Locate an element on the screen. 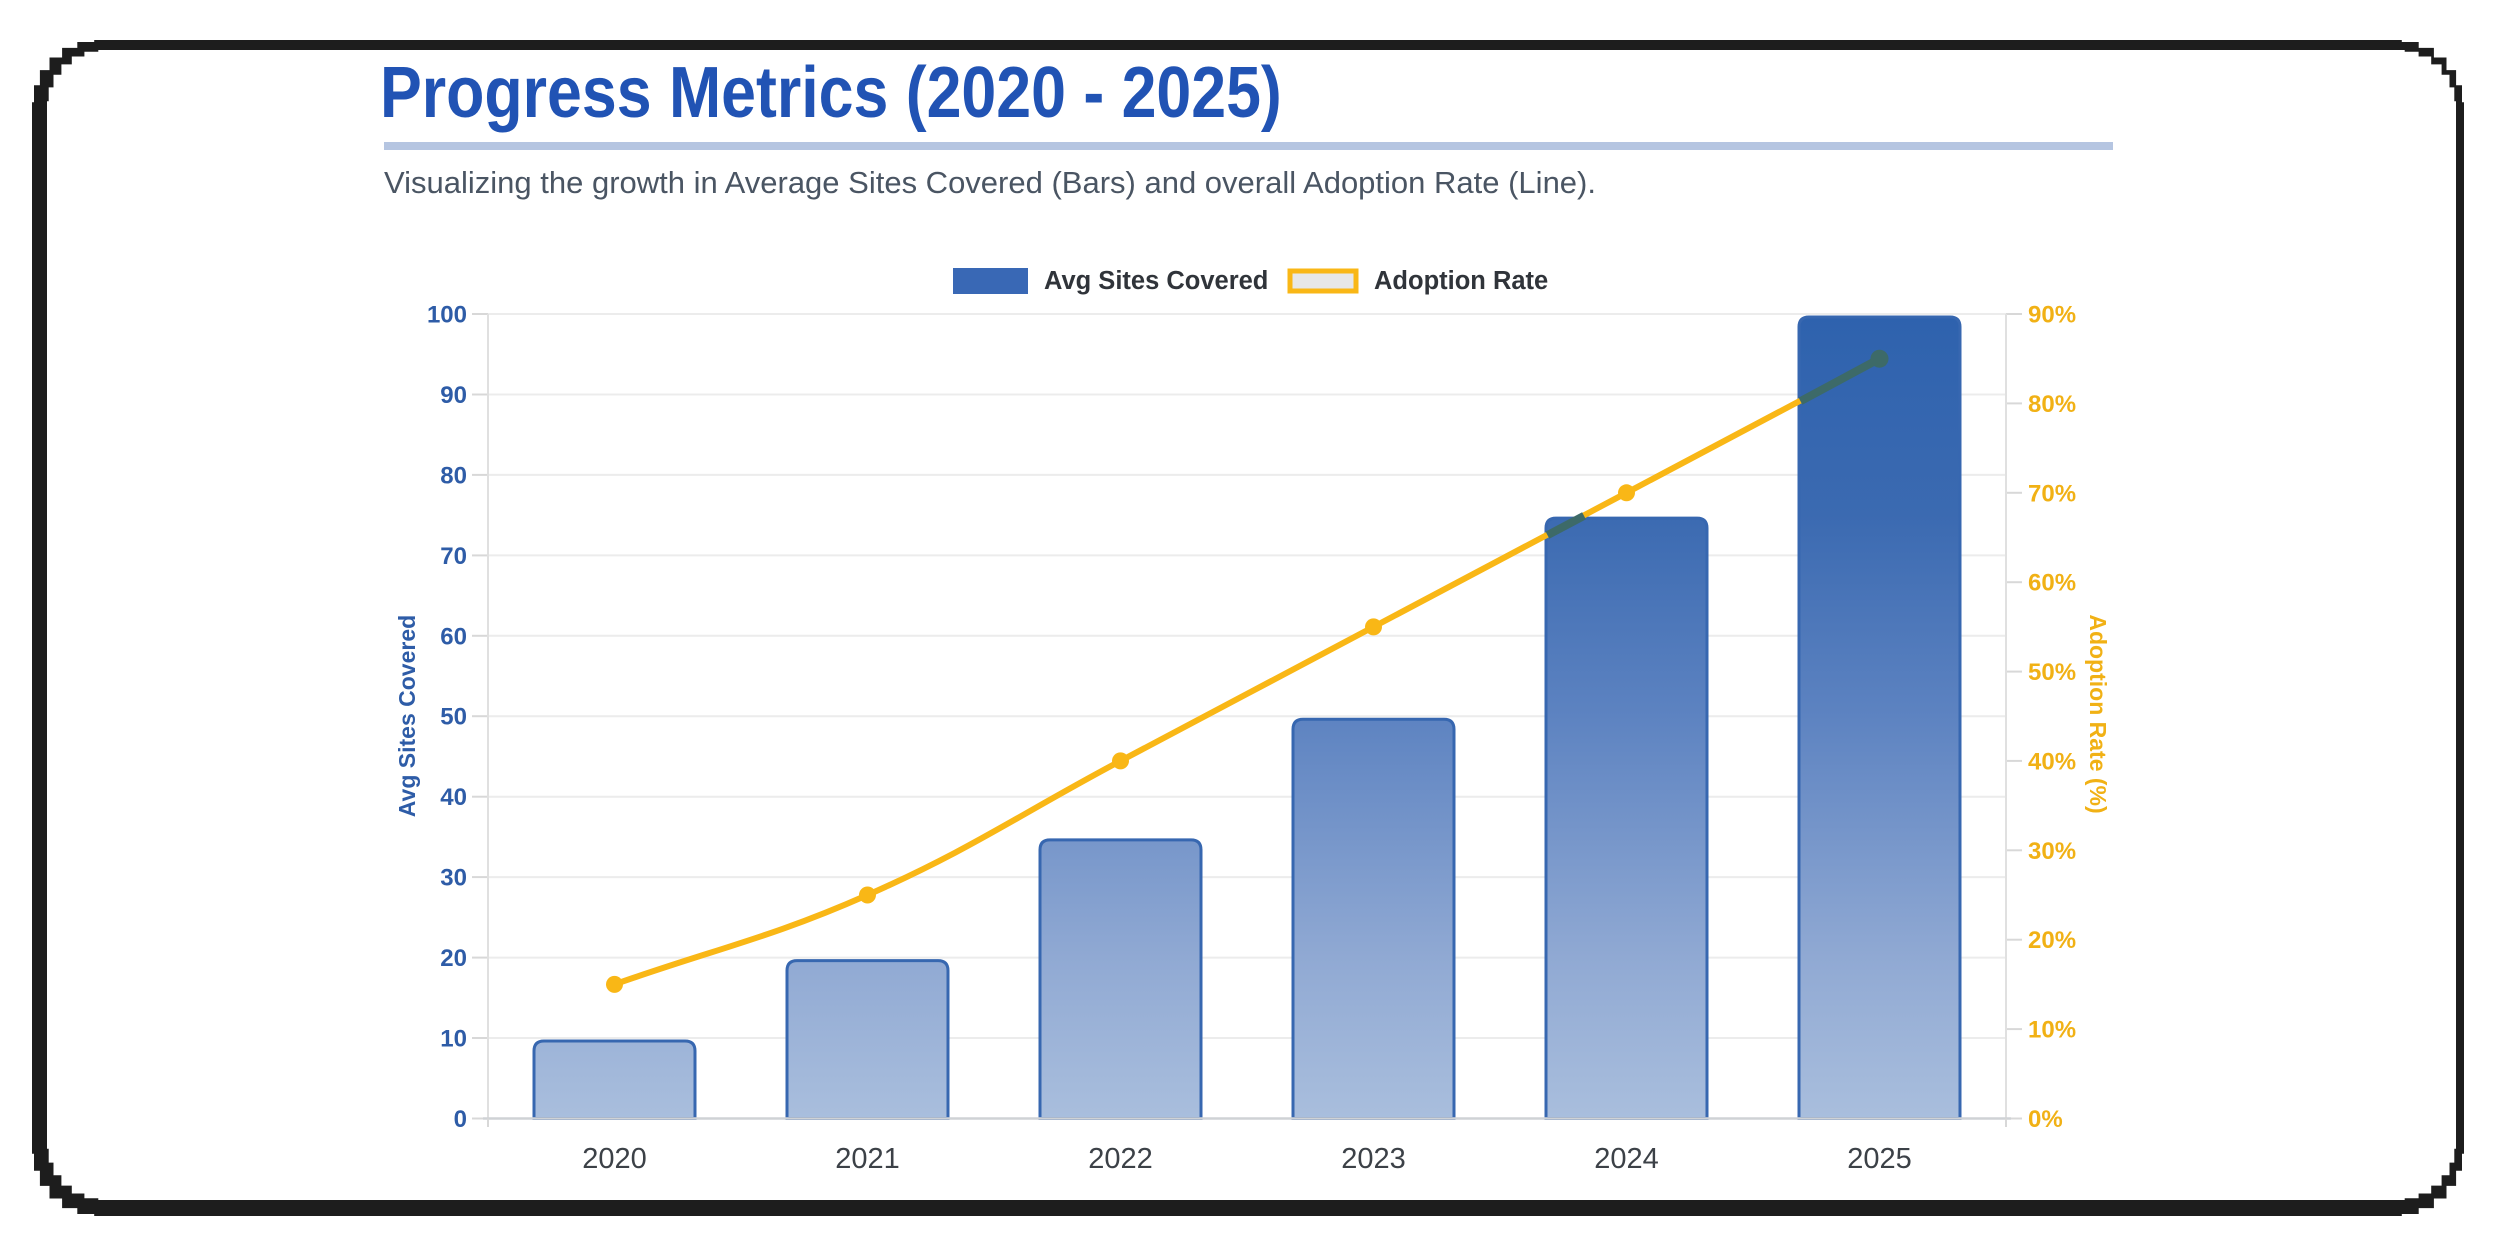  svg-text: 2023 is located at coordinates (1373, 1159).